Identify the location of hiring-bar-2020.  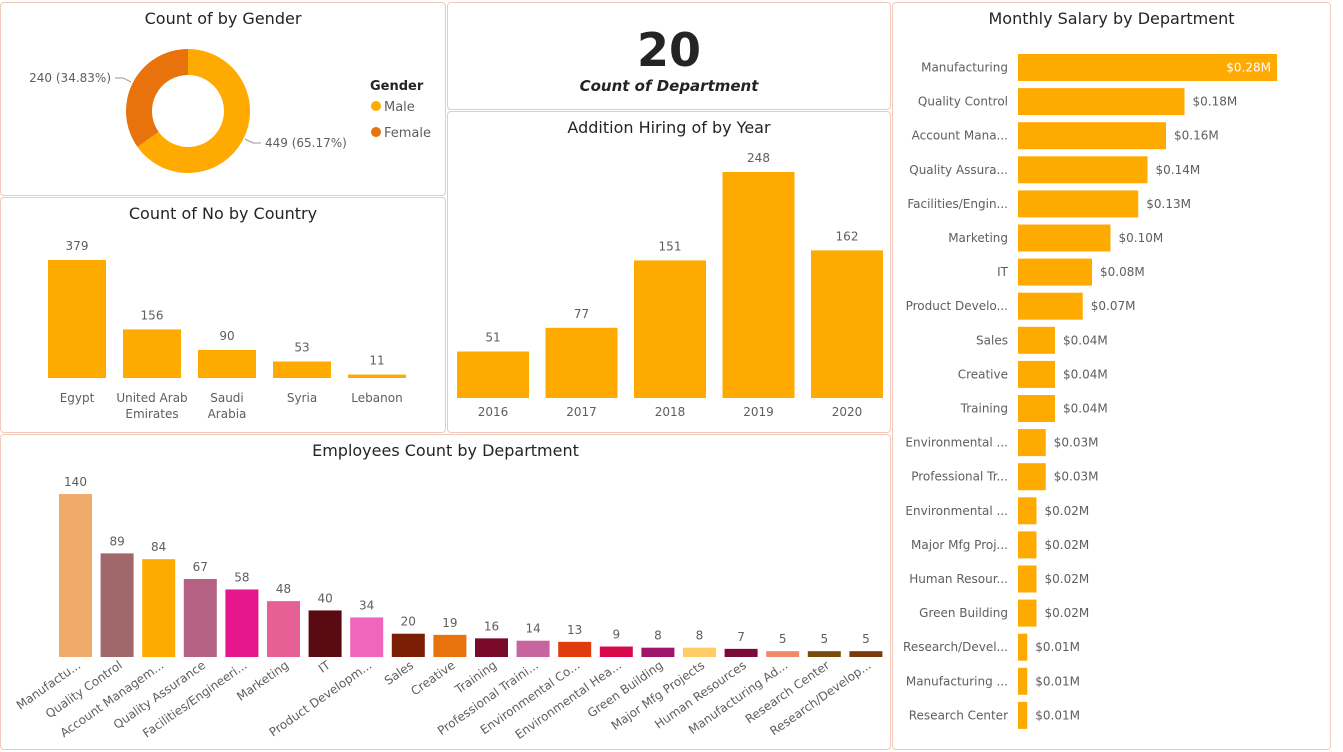
(847, 324).